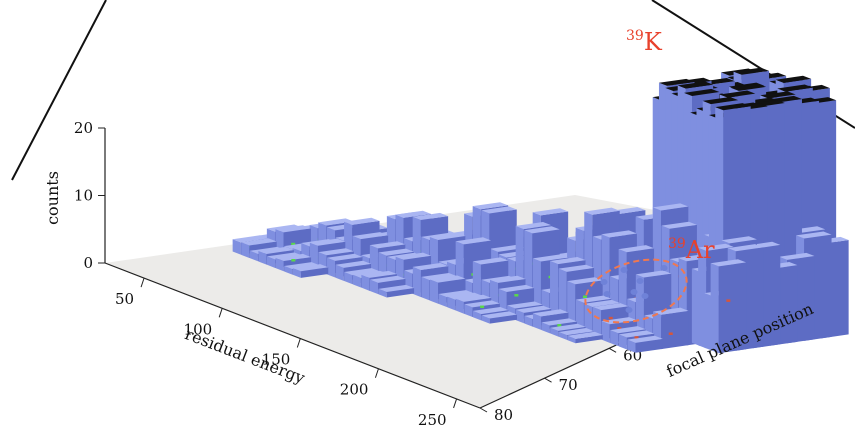 The width and height of the screenshot is (855, 430). What do you see at coordinates (503, 415) in the screenshot?
I see `y-tick-label: 80` at bounding box center [503, 415].